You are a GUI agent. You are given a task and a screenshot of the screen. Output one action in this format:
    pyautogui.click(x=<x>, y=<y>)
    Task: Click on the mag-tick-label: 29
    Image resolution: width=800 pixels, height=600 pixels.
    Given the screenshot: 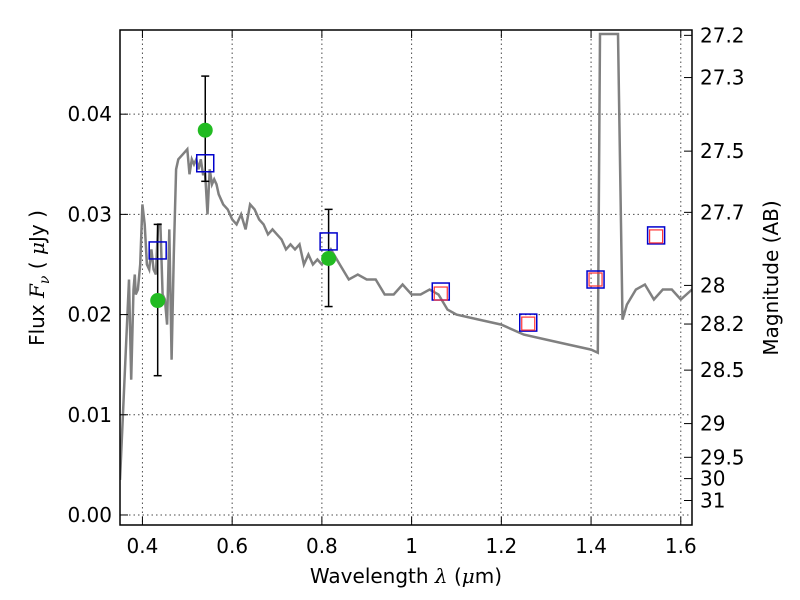 What is the action you would take?
    pyautogui.click(x=712, y=424)
    